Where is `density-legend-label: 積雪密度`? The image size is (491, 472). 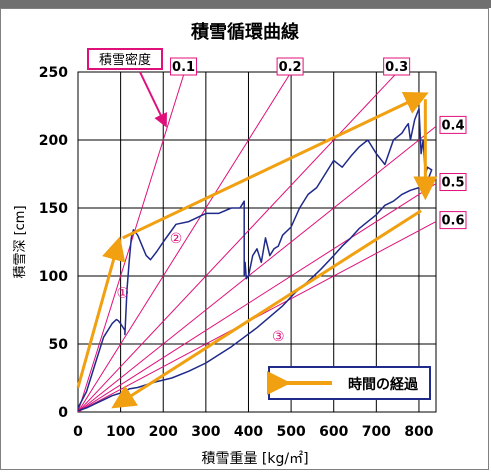
density-legend-label: 積雪密度 is located at coordinates (125, 60).